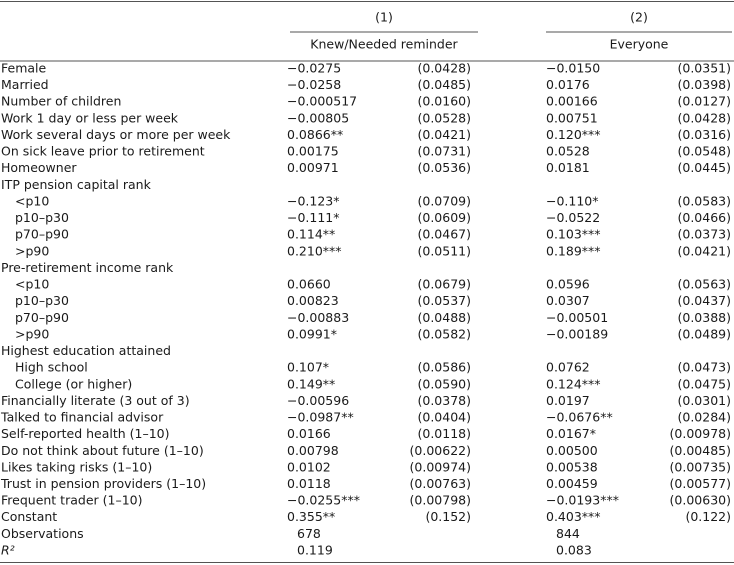 The height and width of the screenshot is (565, 734). I want to click on row-label: Do not think about future (1–10), so click(102, 450).